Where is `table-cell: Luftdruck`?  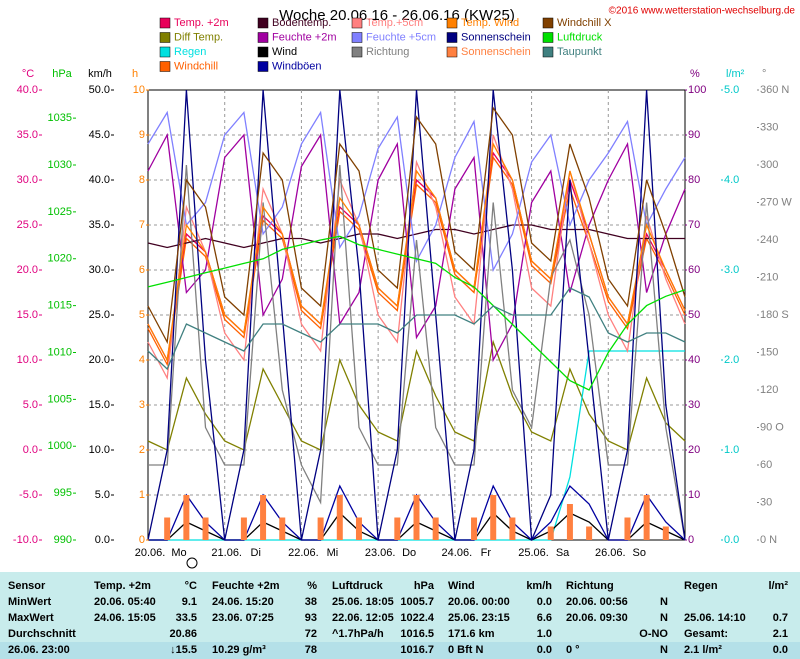 table-cell: Luftdruck is located at coordinates (358, 586).